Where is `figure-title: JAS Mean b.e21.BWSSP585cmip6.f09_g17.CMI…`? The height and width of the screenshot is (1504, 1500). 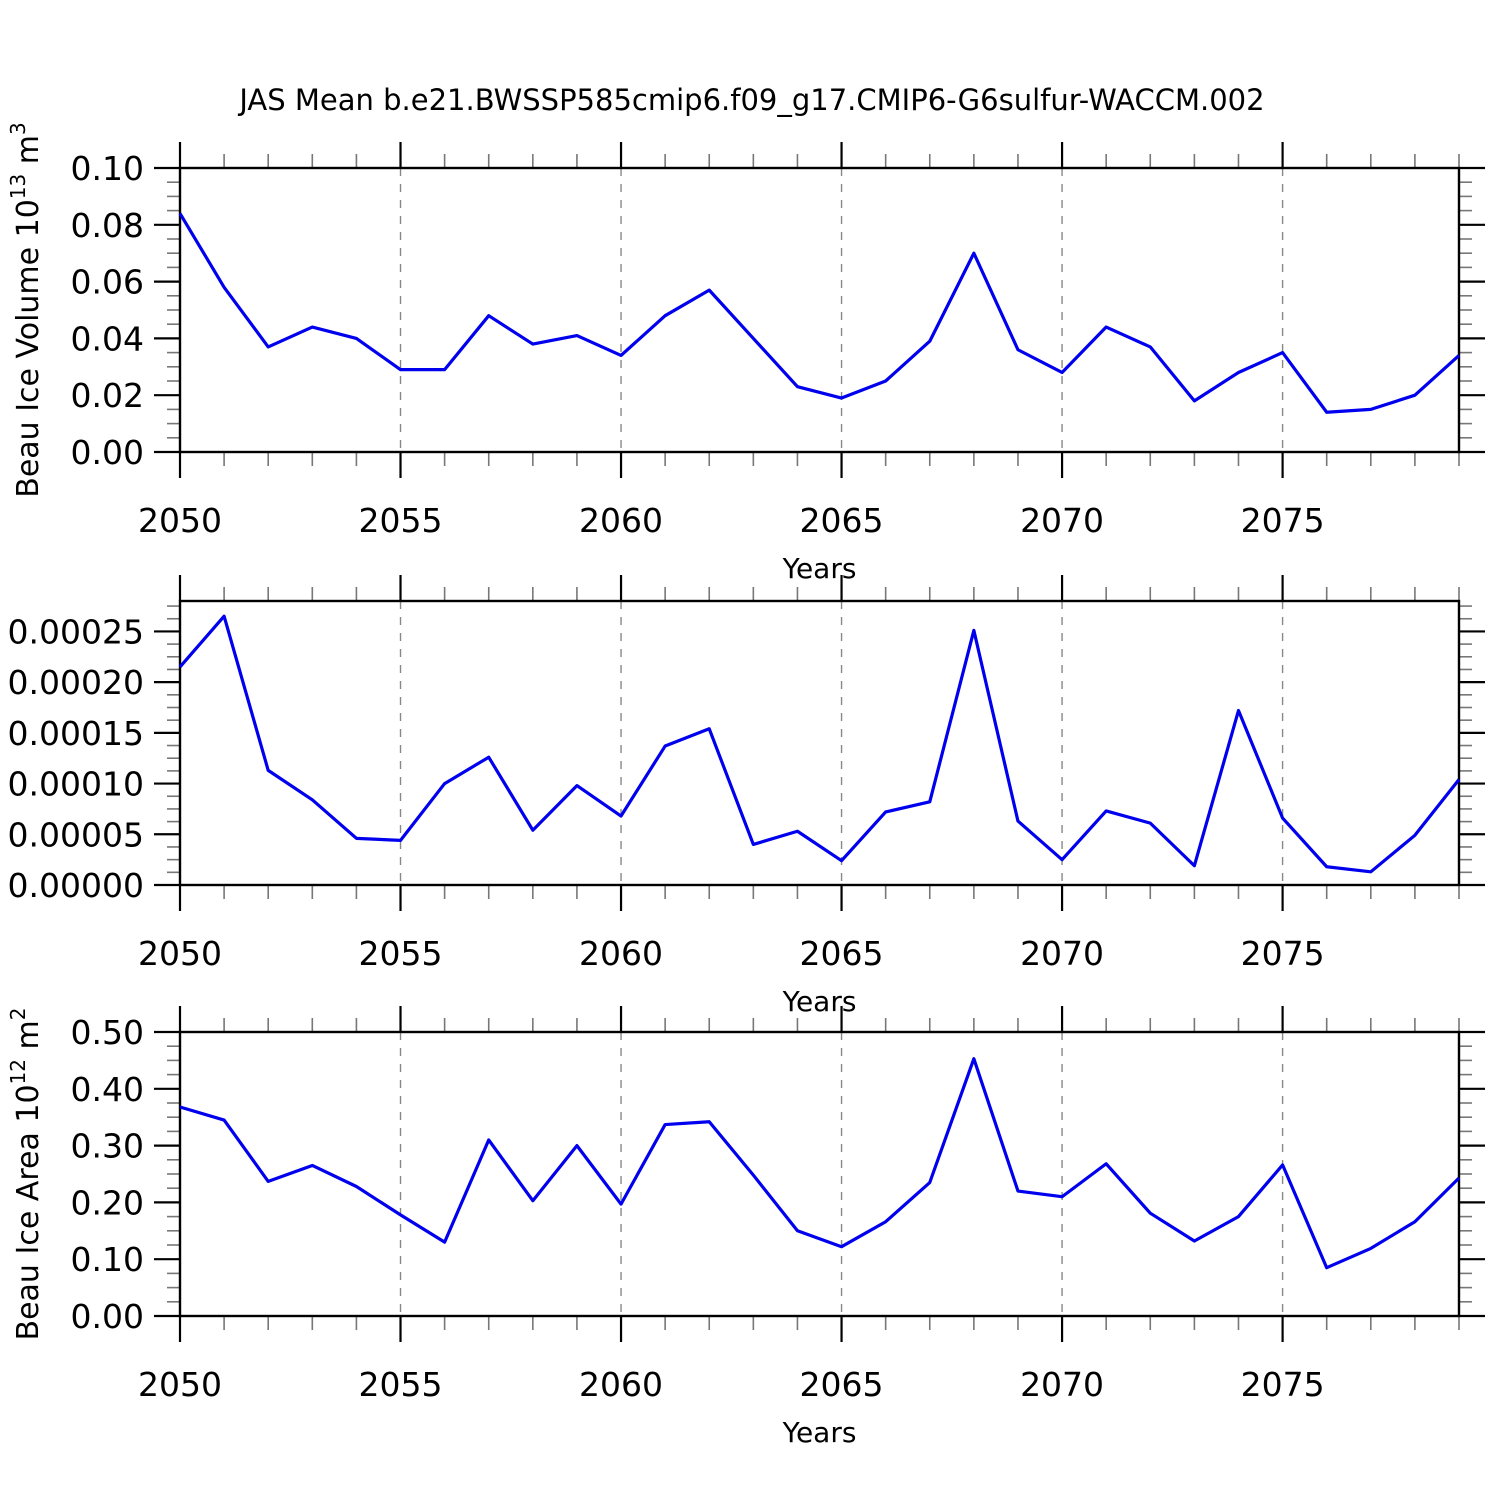 figure-title: JAS Mean b.e21.BWSSP585cmip6.f09_g17.CMI… is located at coordinates (750, 100).